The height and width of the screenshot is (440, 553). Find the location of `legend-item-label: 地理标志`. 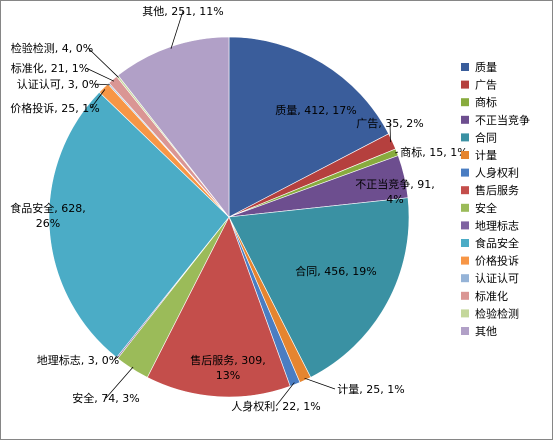

legend-item-label: 地理标志 is located at coordinates (497, 225).